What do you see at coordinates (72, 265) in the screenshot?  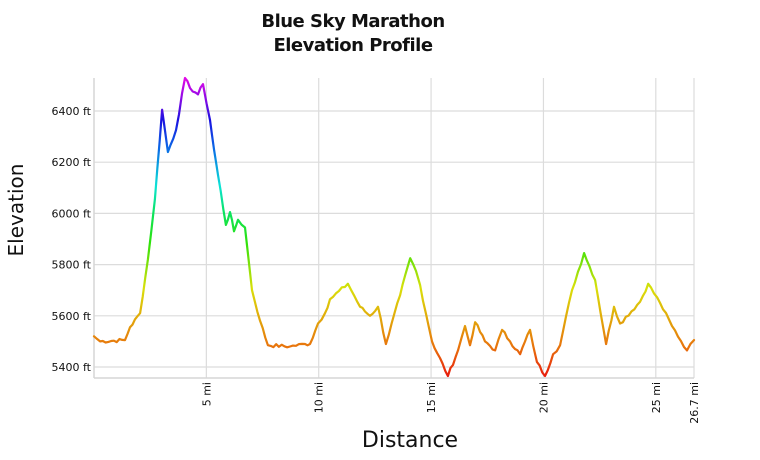 I see `y-tick-label: 5800 ft` at bounding box center [72, 265].